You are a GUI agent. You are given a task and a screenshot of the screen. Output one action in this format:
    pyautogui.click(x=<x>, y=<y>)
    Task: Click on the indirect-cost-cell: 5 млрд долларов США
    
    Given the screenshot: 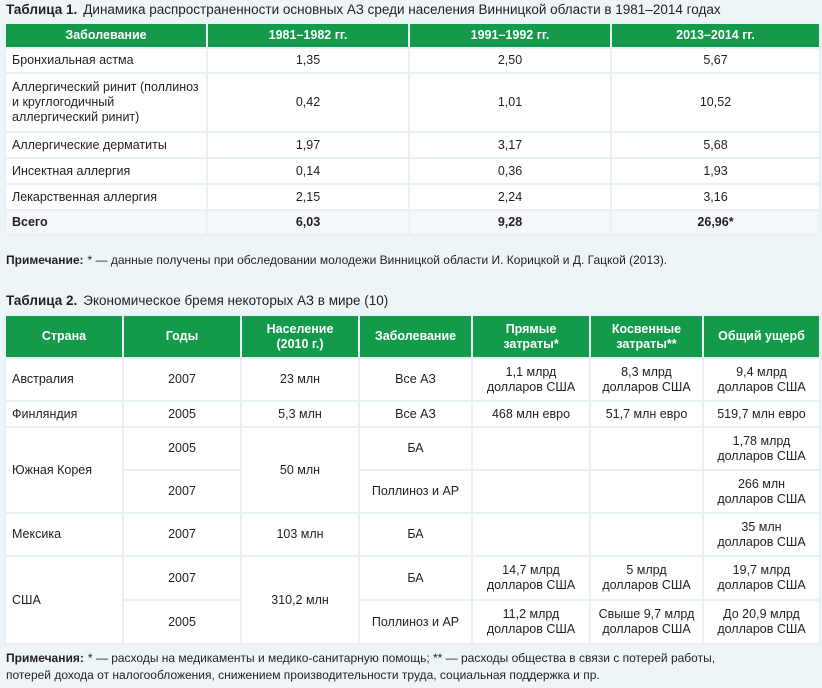 What is the action you would take?
    pyautogui.click(x=646, y=578)
    